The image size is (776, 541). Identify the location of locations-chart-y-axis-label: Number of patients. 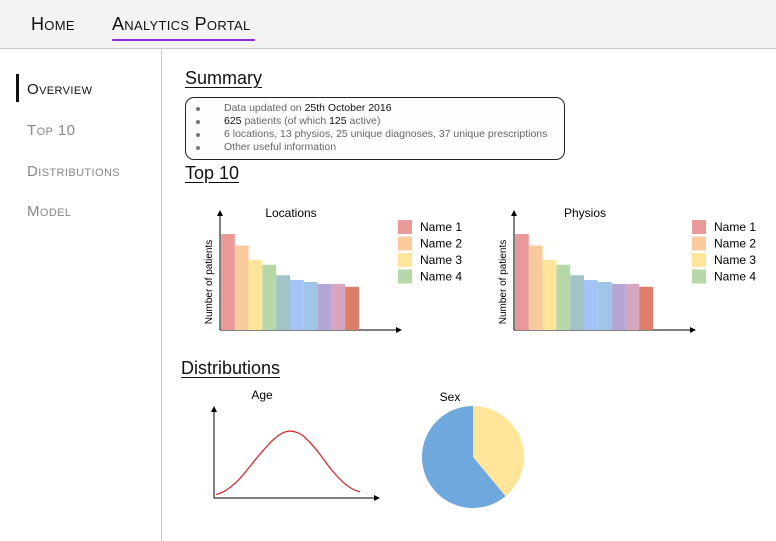
(209, 282).